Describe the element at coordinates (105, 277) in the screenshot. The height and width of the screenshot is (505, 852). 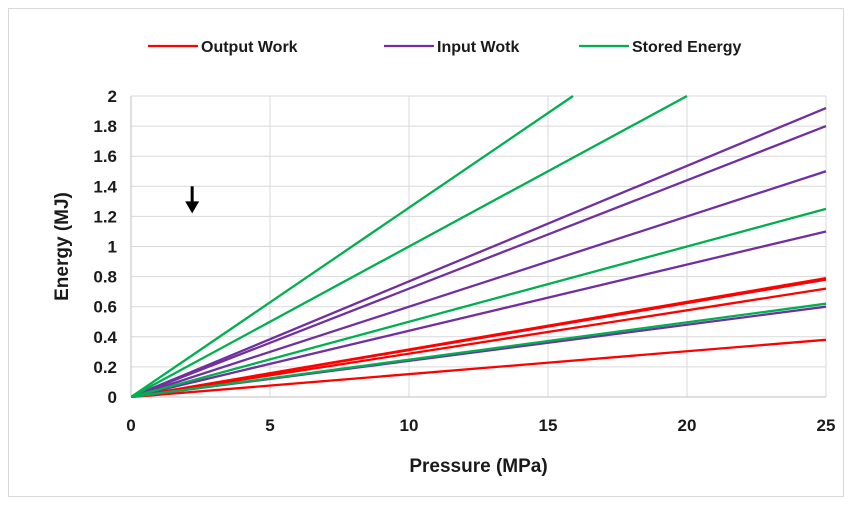
I see `y-tick-label: 0.8` at that location.